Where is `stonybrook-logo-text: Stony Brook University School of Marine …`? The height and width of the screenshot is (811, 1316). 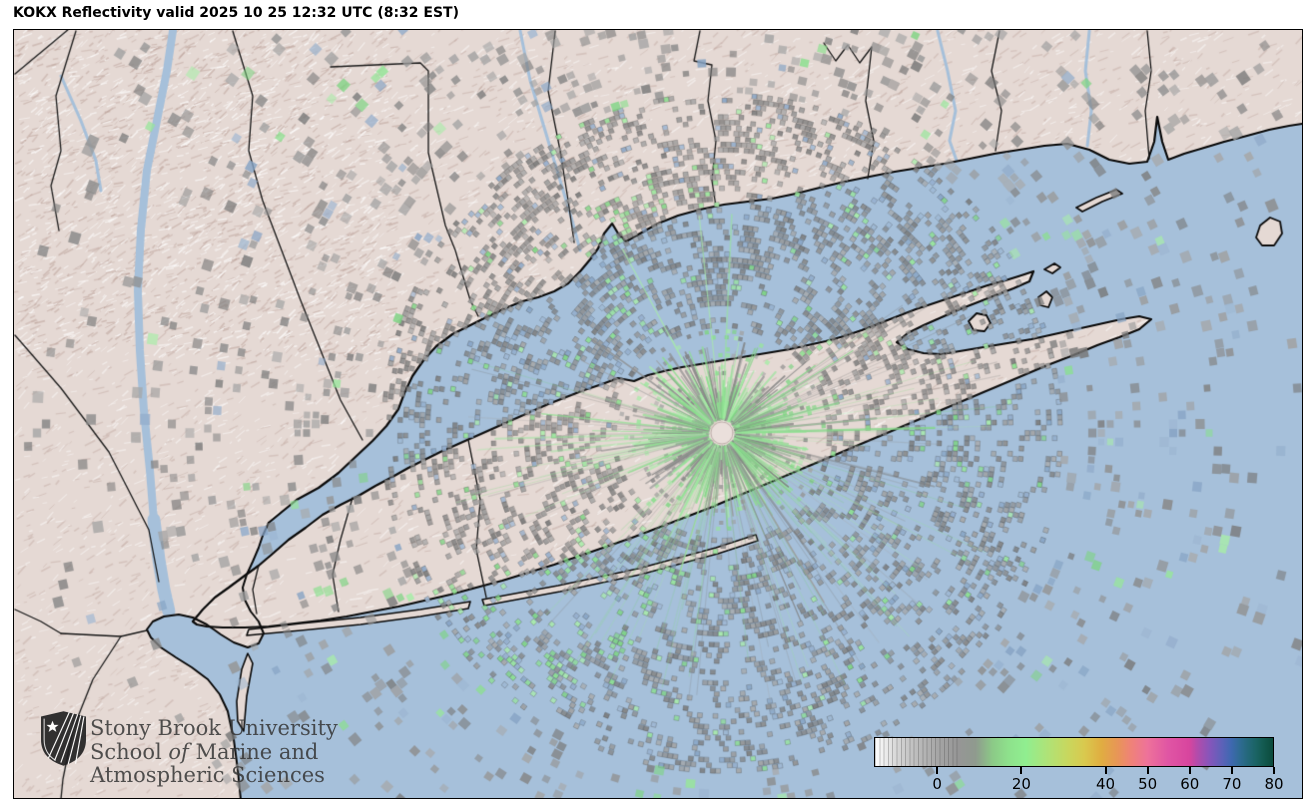 stonybrook-logo-text: Stony Brook University School of Marine … is located at coordinates (214, 752).